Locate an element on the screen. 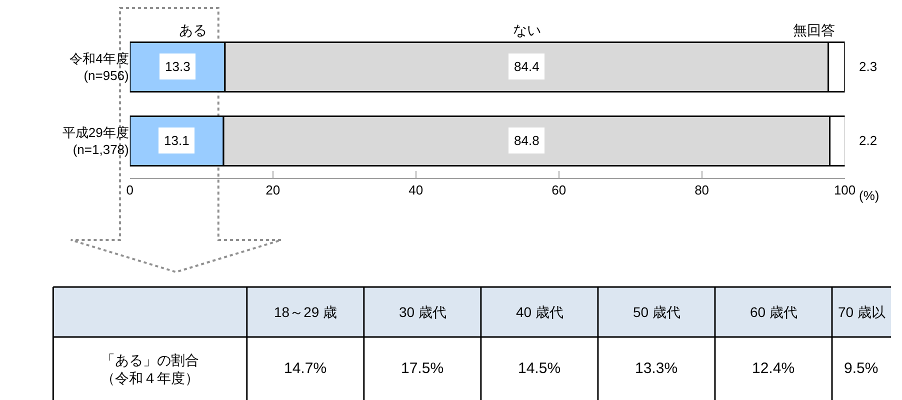 This screenshot has height=400, width=902. text: 14.5% is located at coordinates (539, 368).